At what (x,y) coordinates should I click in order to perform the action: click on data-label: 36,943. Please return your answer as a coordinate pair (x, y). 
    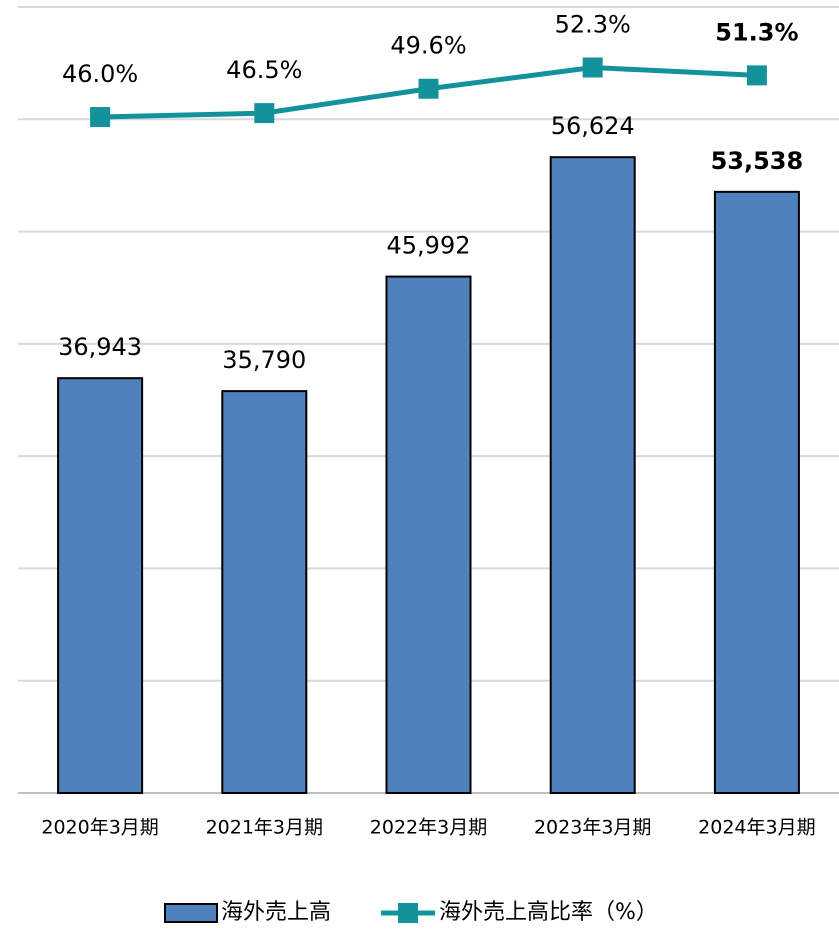
    Looking at the image, I should click on (100, 347).